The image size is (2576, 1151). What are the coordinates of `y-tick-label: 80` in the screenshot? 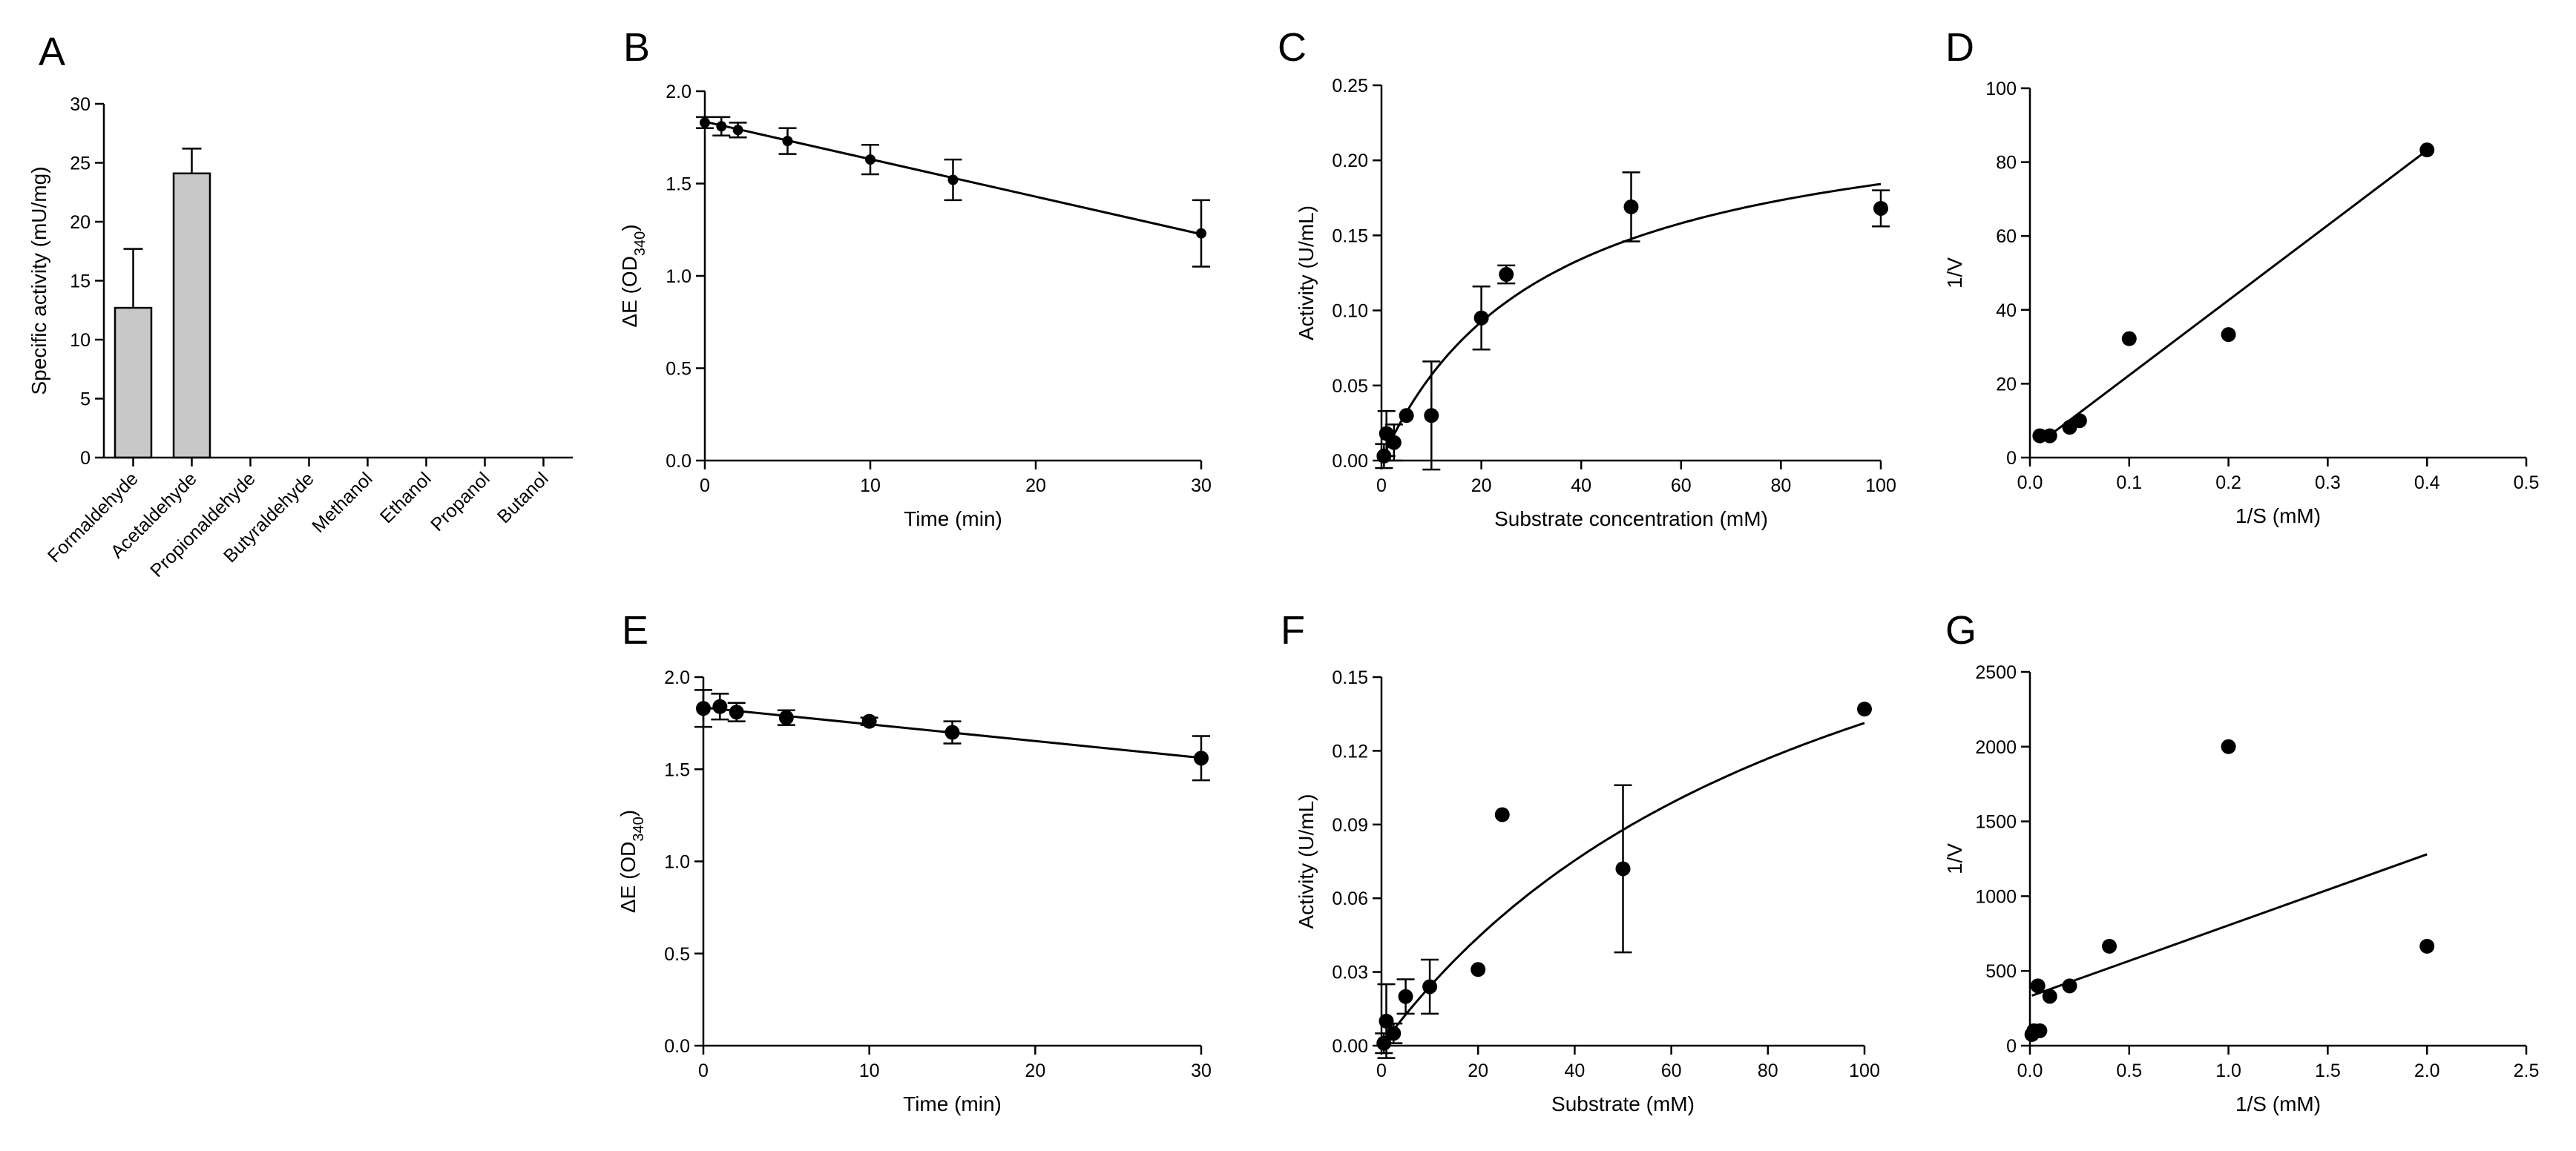 It's located at (2006, 163).